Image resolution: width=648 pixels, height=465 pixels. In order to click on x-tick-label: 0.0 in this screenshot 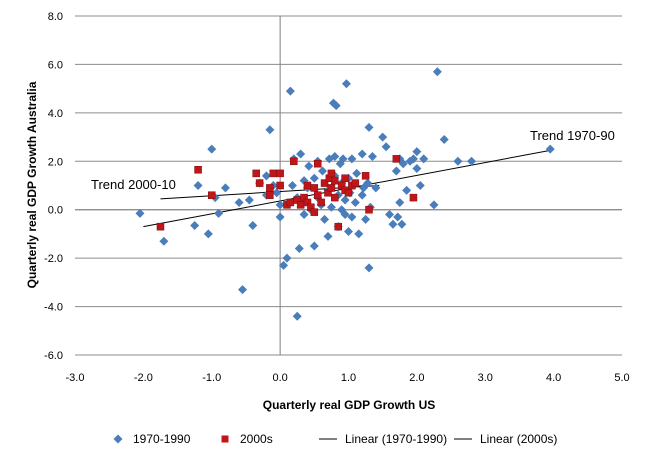, I will do `click(279, 378)`.